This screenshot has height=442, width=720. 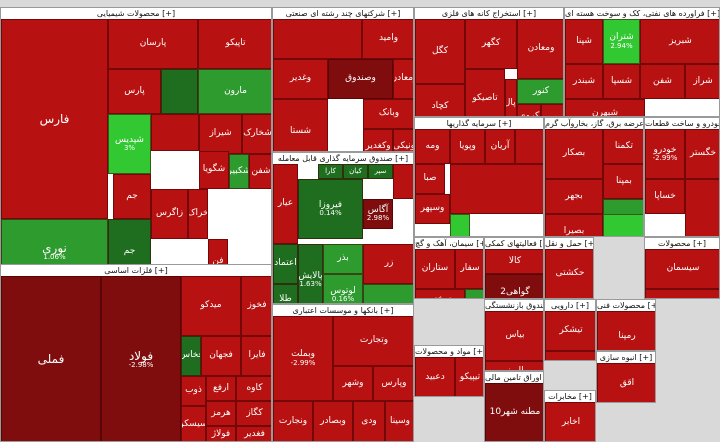 I want to click on stock-tile: تاپیکو, so click(x=234, y=44).